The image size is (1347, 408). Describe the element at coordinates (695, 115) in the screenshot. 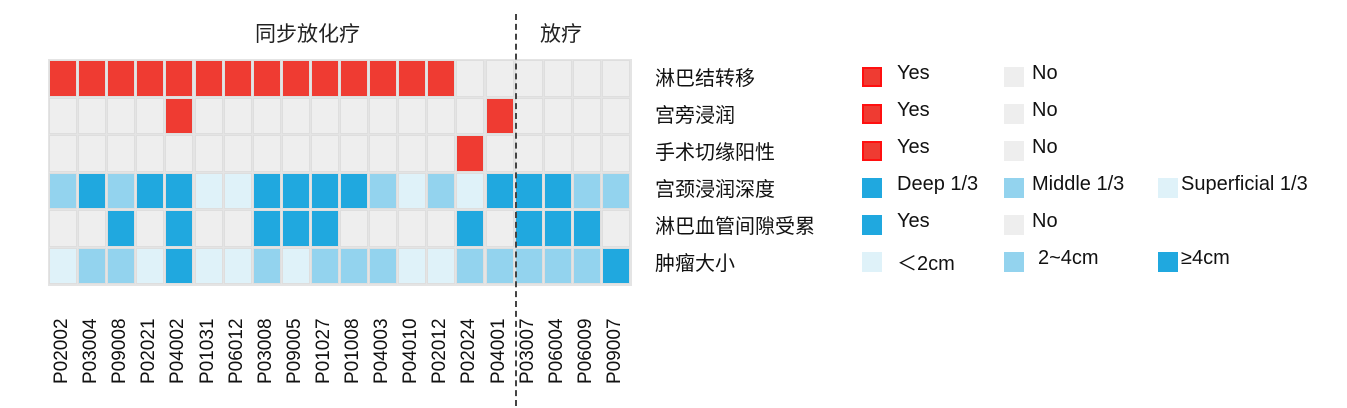

I see `row-label: 宫旁浸润` at that location.